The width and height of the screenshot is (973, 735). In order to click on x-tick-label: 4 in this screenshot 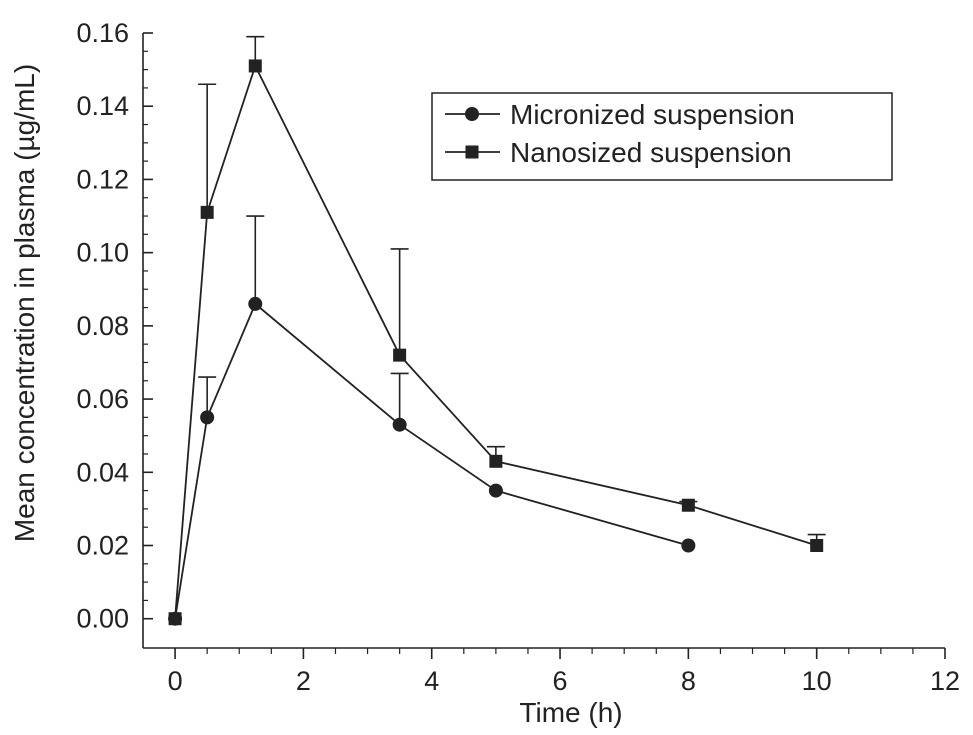, I will do `click(431, 681)`.